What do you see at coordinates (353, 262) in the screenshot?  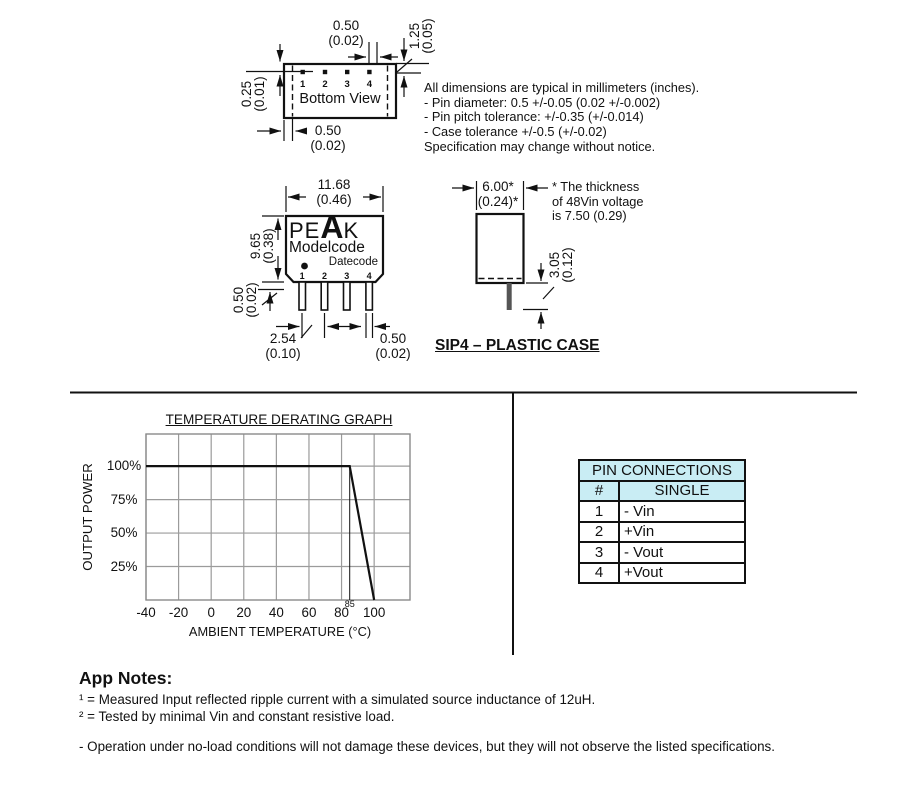 I see `datecode-label: Datecode` at bounding box center [353, 262].